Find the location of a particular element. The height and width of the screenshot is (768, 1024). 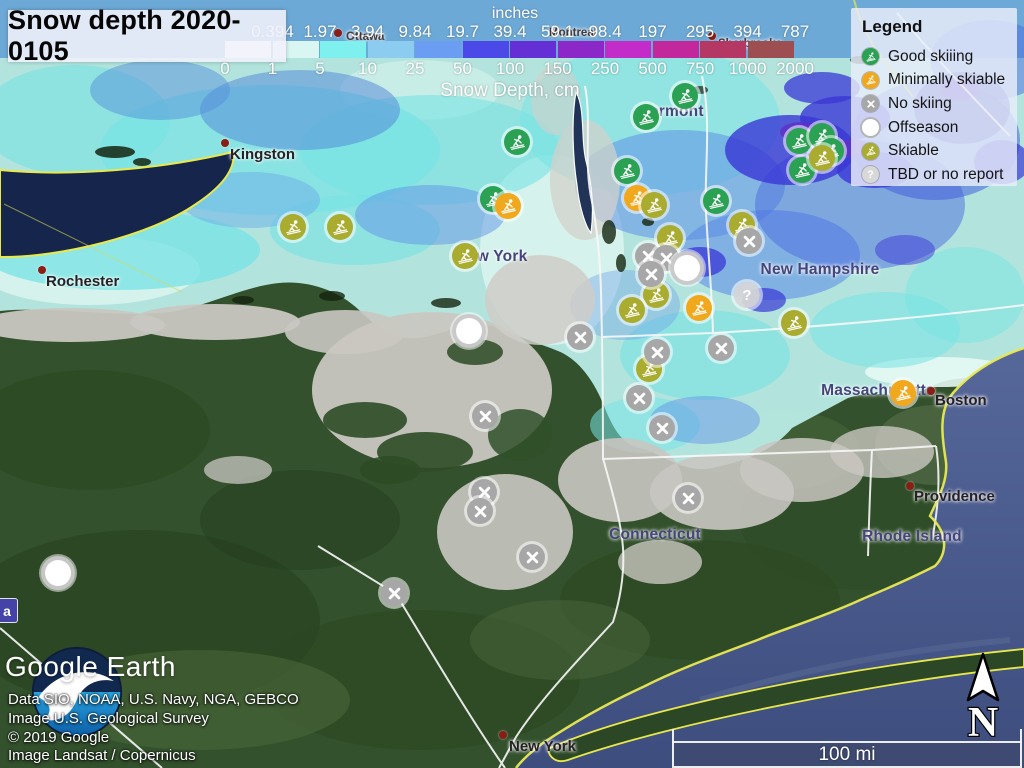

legend-item-tbd: ? TBD or no report is located at coordinates (939, 175).